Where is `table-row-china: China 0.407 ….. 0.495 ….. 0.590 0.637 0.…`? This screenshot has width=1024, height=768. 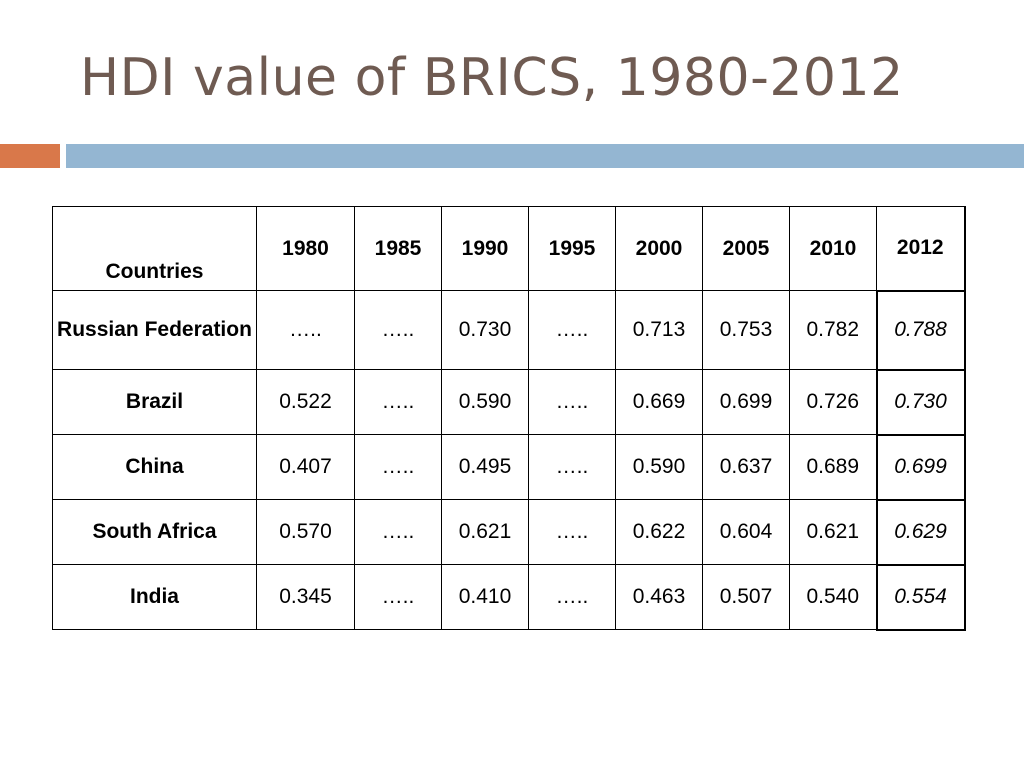 table-row-china: China 0.407 ….. 0.495 ….. 0.590 0.637 0.… is located at coordinates (509, 467).